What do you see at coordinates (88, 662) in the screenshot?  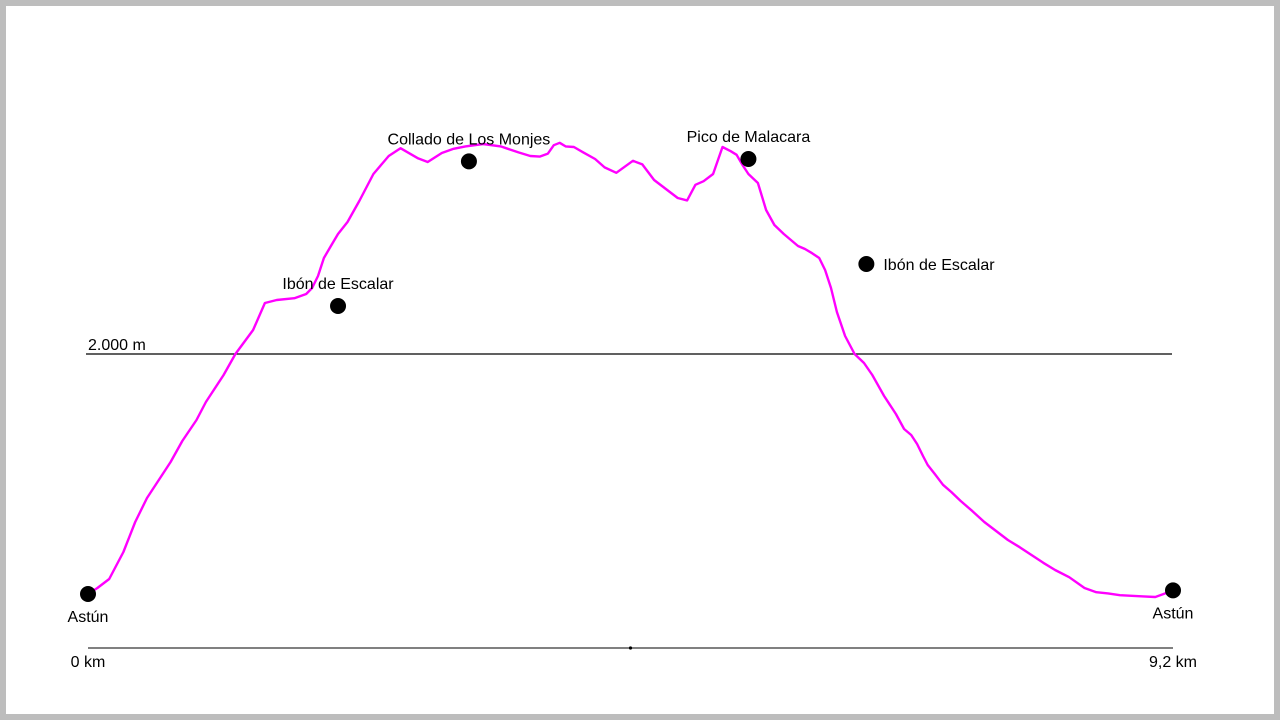 I see `x-tick-label: 0 km` at bounding box center [88, 662].